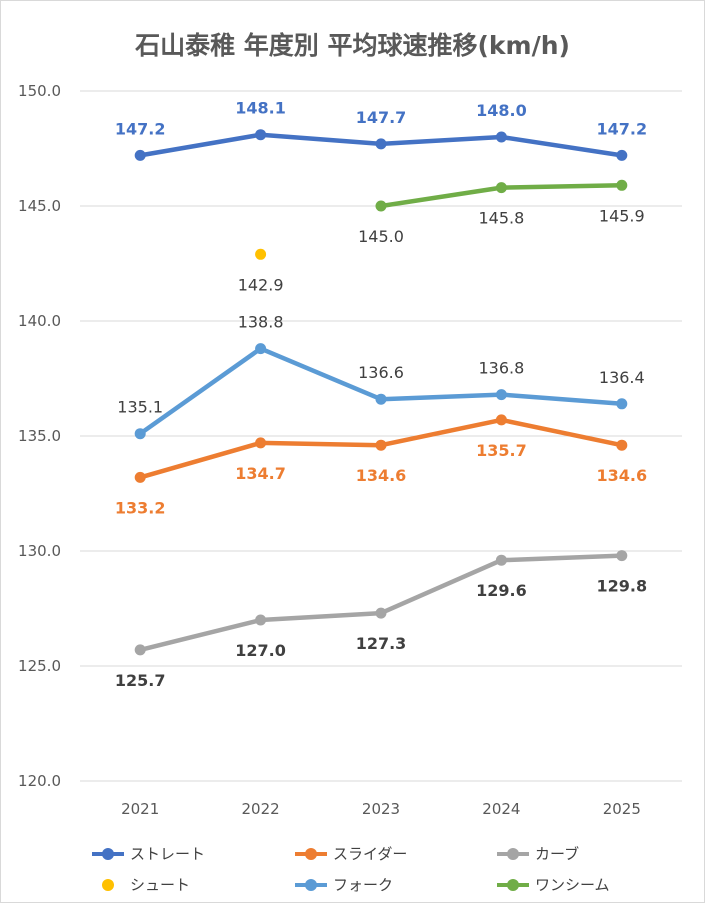 This screenshot has width=705, height=903. Describe the element at coordinates (381, 117) in the screenshot. I see `data-label: 147.7` at that location.